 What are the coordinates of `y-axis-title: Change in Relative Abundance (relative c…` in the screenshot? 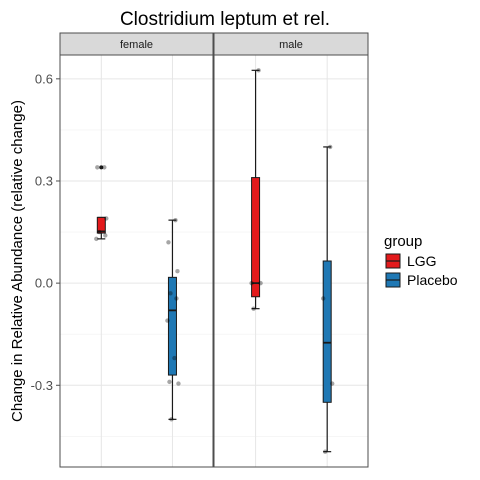 It's located at (17, 261).